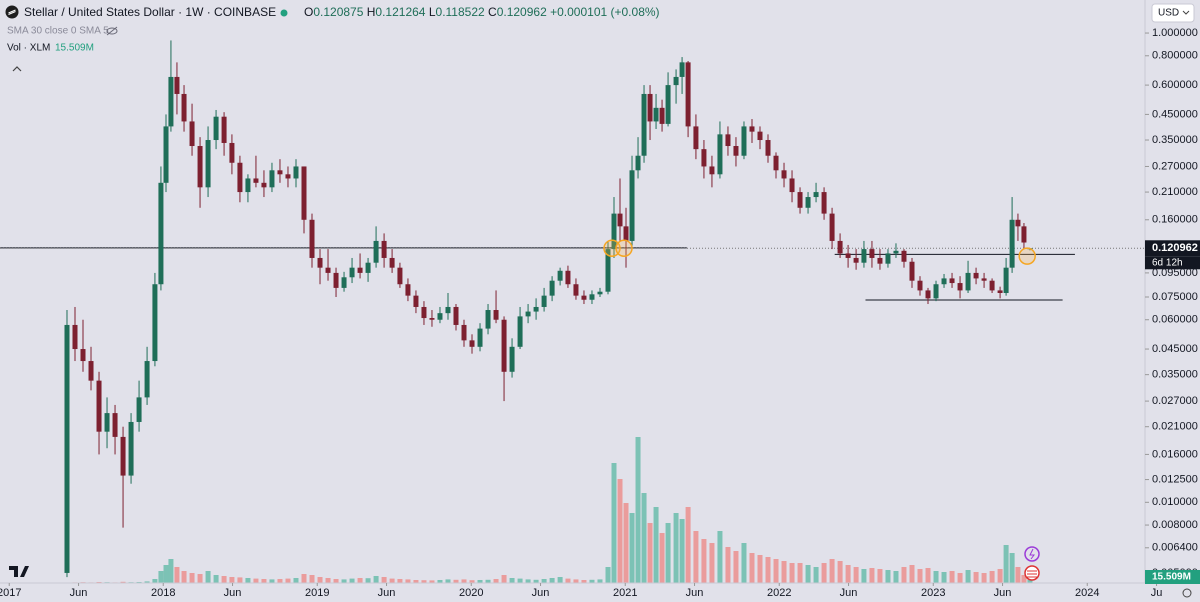 The width and height of the screenshot is (1200, 602). I want to click on collapse-button, so click(17, 69).